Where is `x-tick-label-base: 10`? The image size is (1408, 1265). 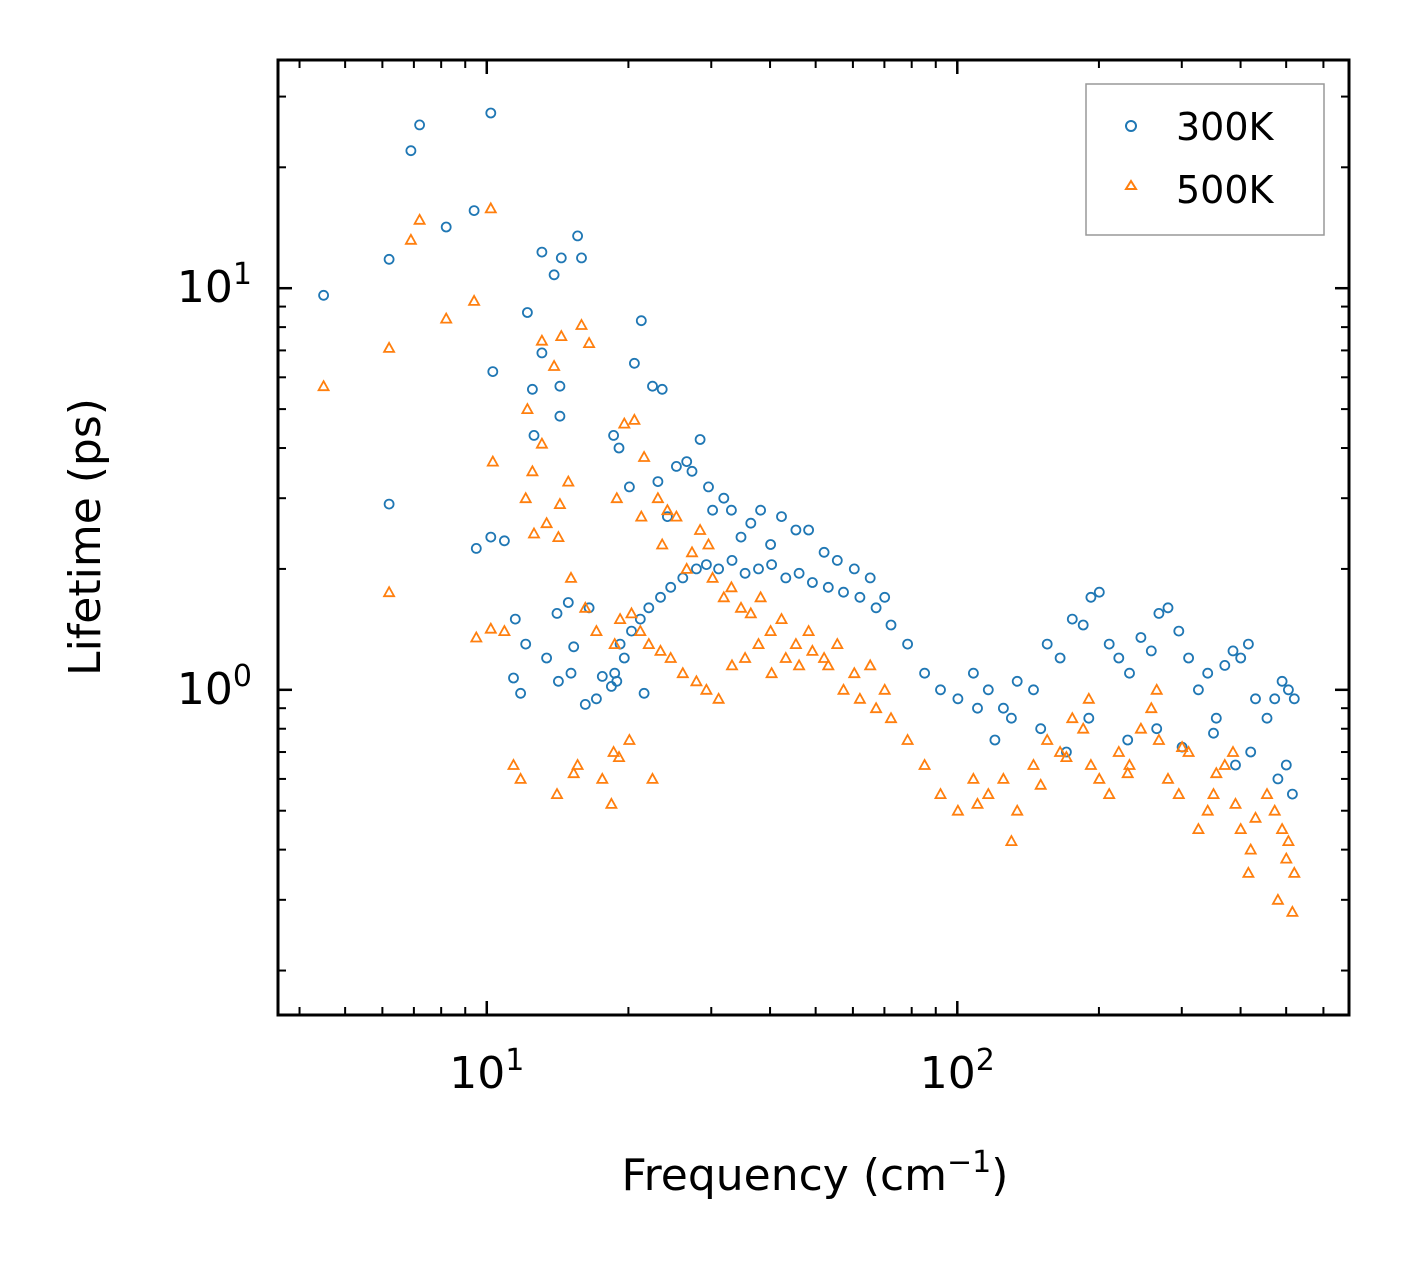 x-tick-label-base: 10 is located at coordinates (948, 1073).